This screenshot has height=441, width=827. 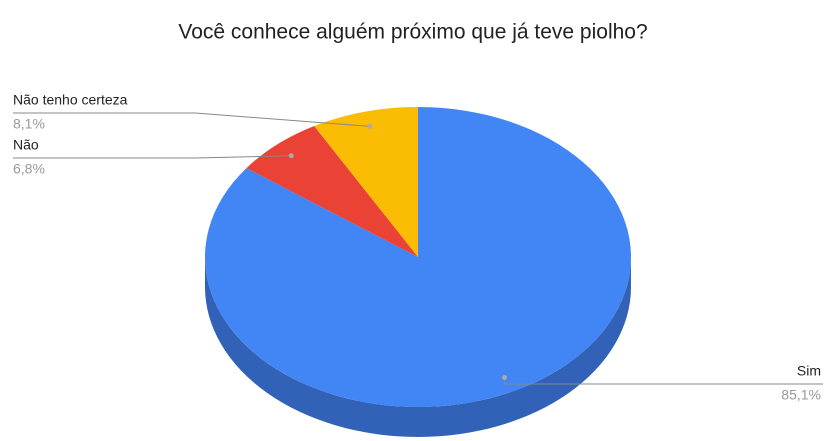 What do you see at coordinates (809, 371) in the screenshot?
I see `slice-label: Sim` at bounding box center [809, 371].